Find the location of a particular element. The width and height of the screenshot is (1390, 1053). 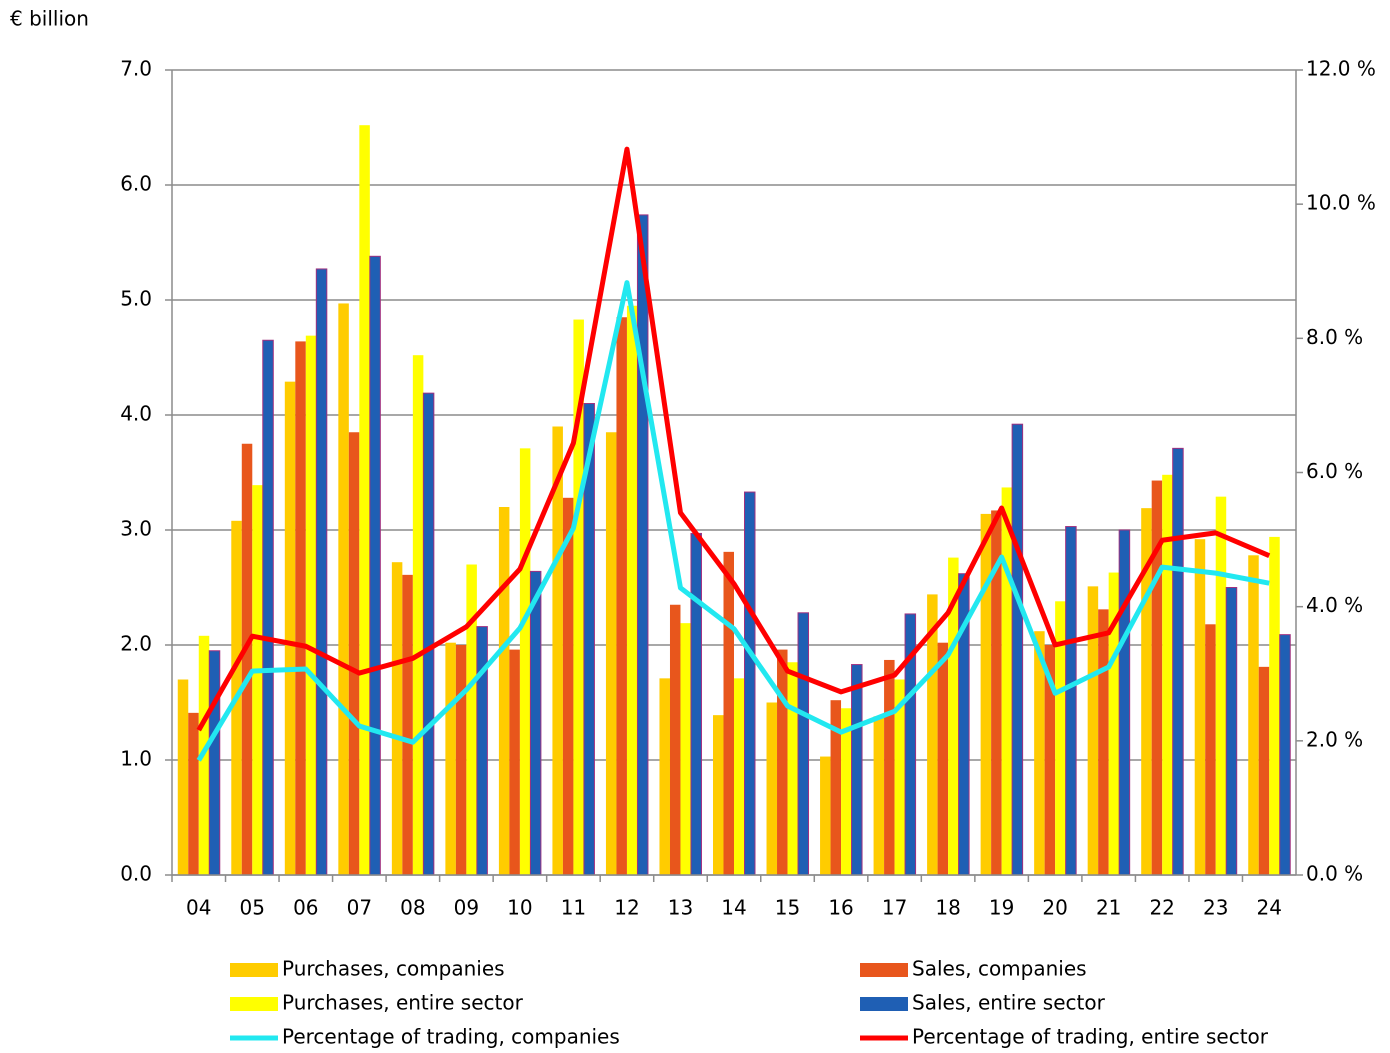

y2-tick-label: 12.0 % is located at coordinates (1341, 69).